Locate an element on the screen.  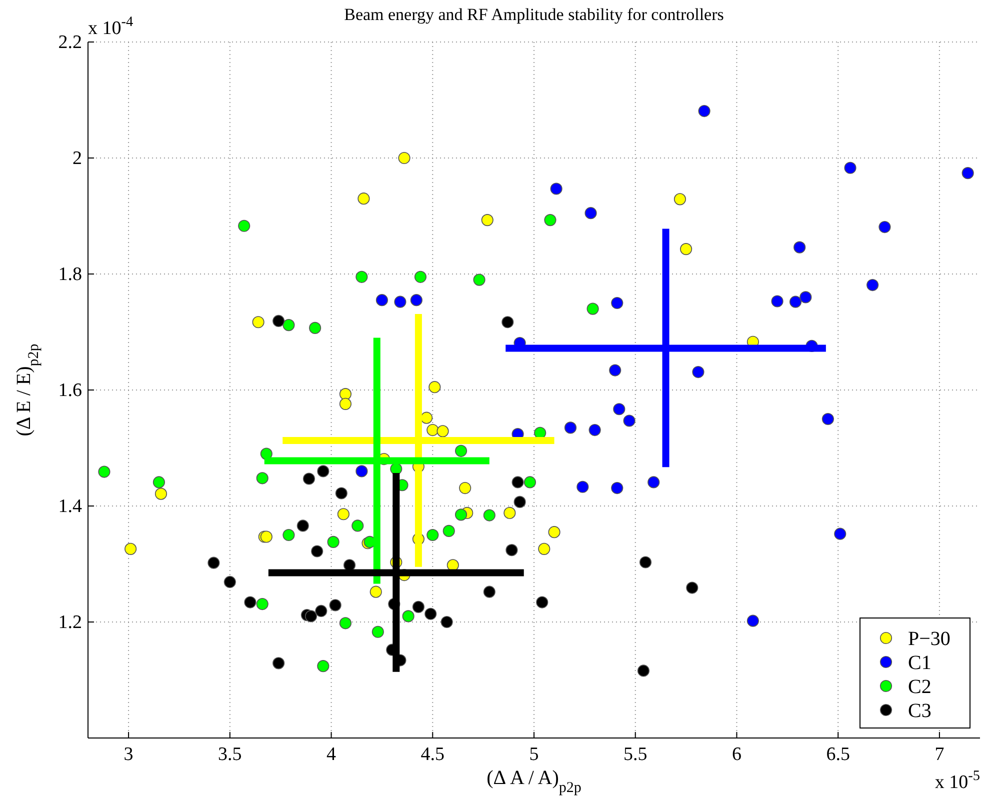
x-axis-title: (Δ A / A)$_{p2p}$ is located at coordinates (534, 781).